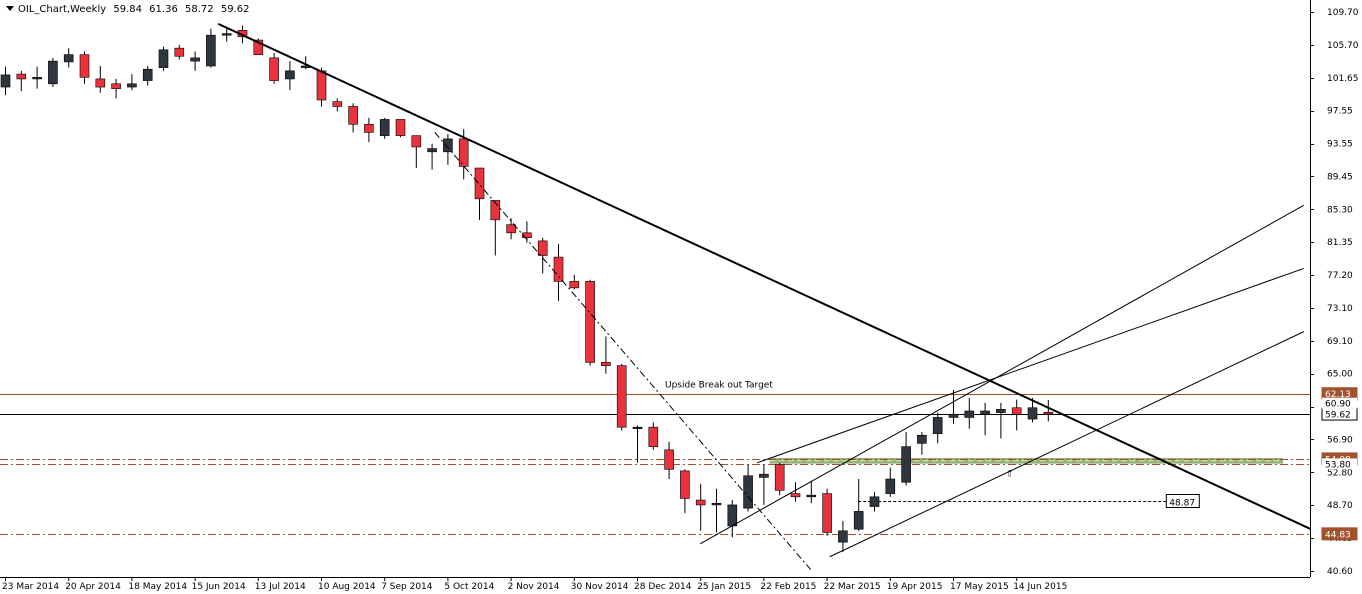  I want to click on time-tick-label: 15 Jun 2014, so click(219, 587).